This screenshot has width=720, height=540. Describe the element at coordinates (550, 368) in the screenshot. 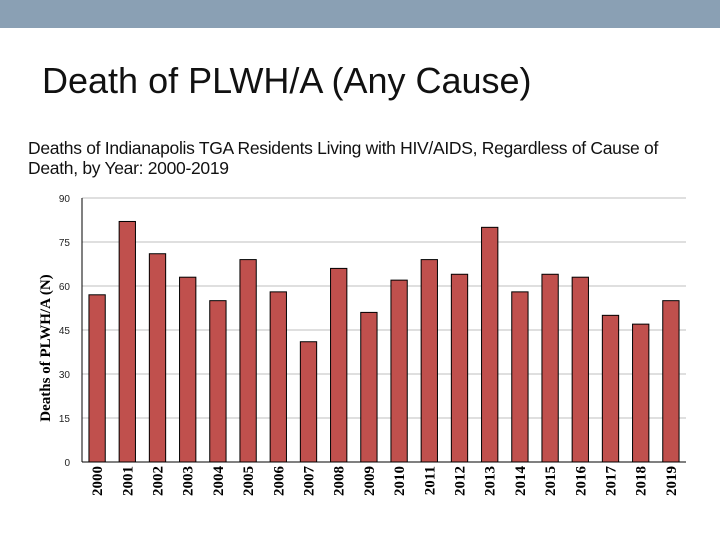

I see `bar-2015` at that location.